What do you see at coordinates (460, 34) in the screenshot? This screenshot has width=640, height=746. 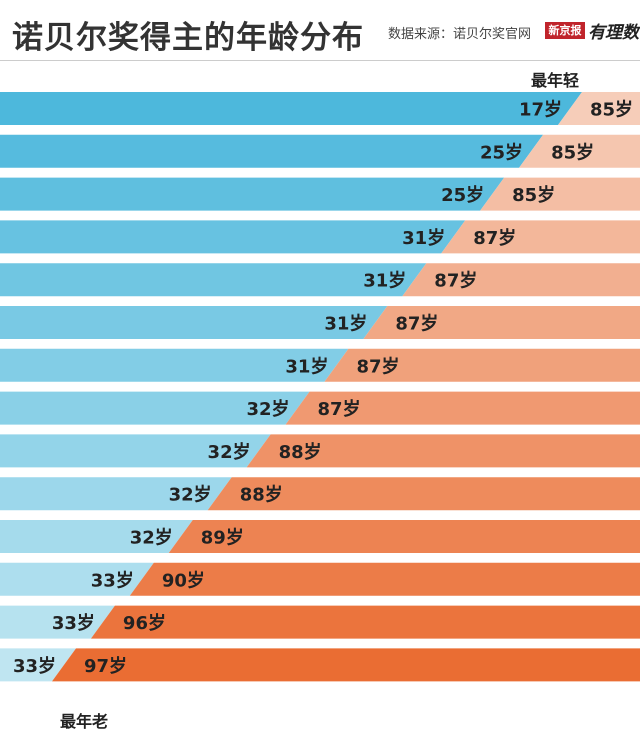 I see `data-source: 数据来源：诺贝尔奖官网` at bounding box center [460, 34].